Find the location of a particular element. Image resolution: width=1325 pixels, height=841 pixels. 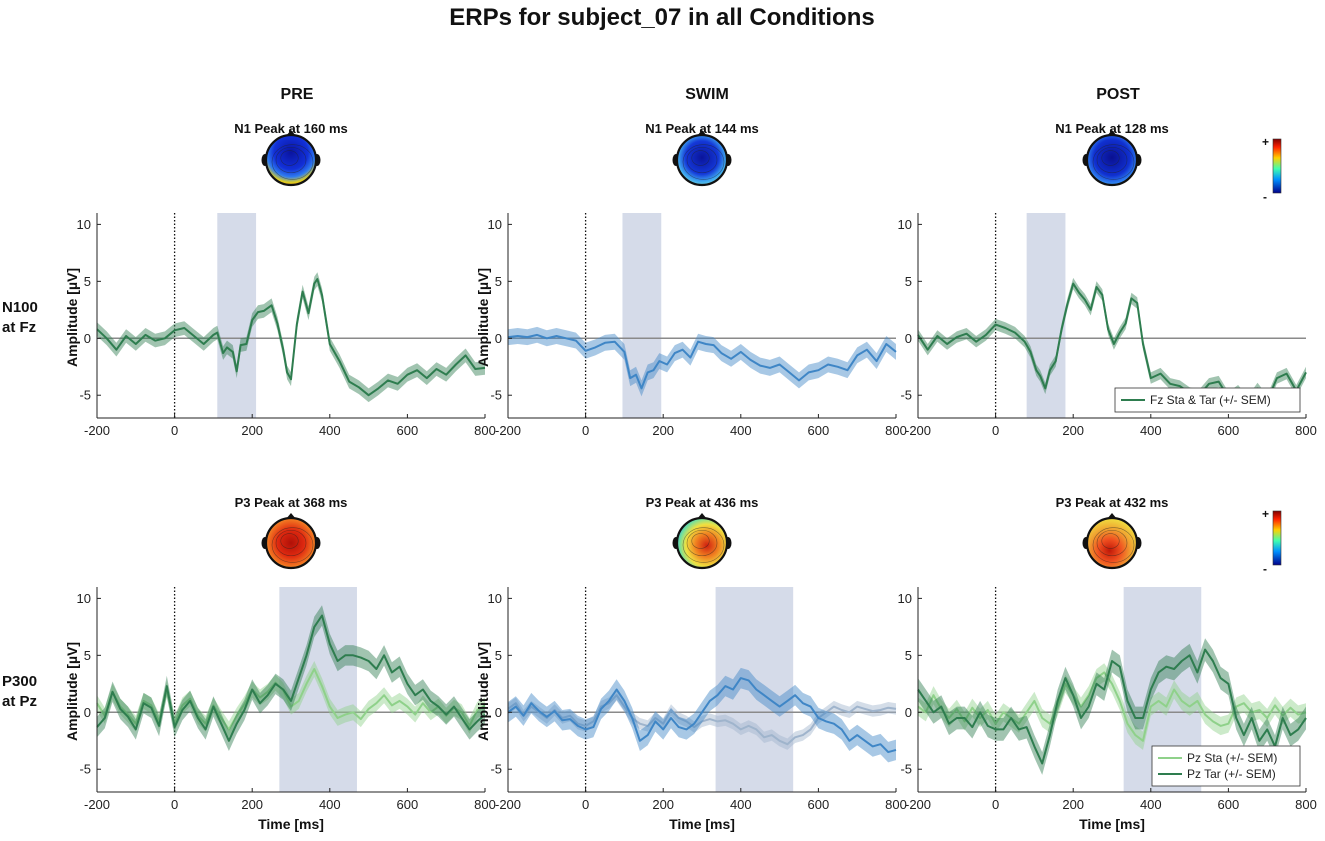

peak-title-pre-p300: P3 Peak at 368 ms is located at coordinates (291, 502).